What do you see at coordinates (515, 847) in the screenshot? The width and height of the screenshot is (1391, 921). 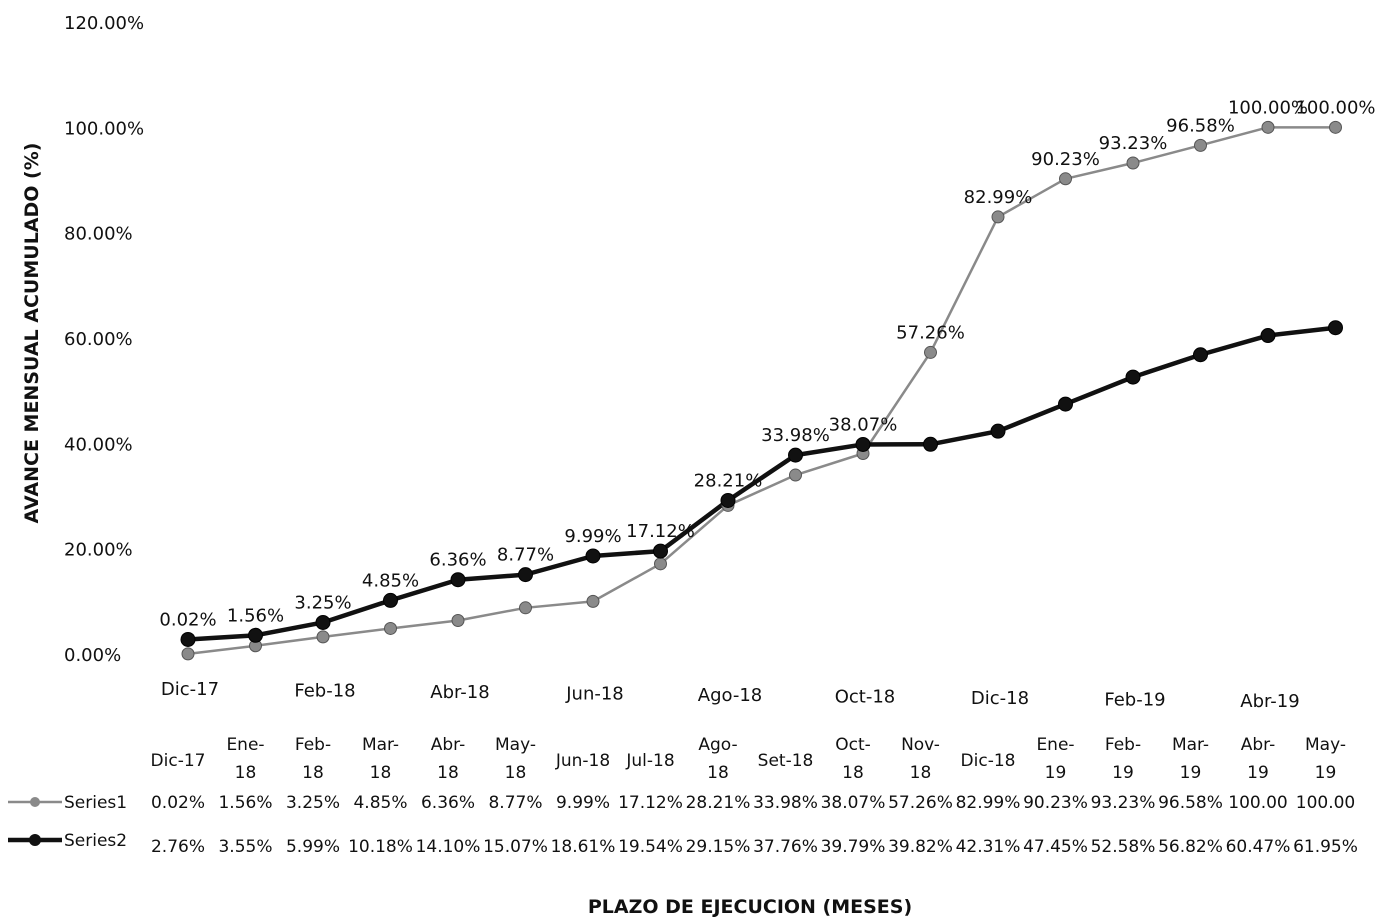 I see `table-cell: 15.07%` at bounding box center [515, 847].